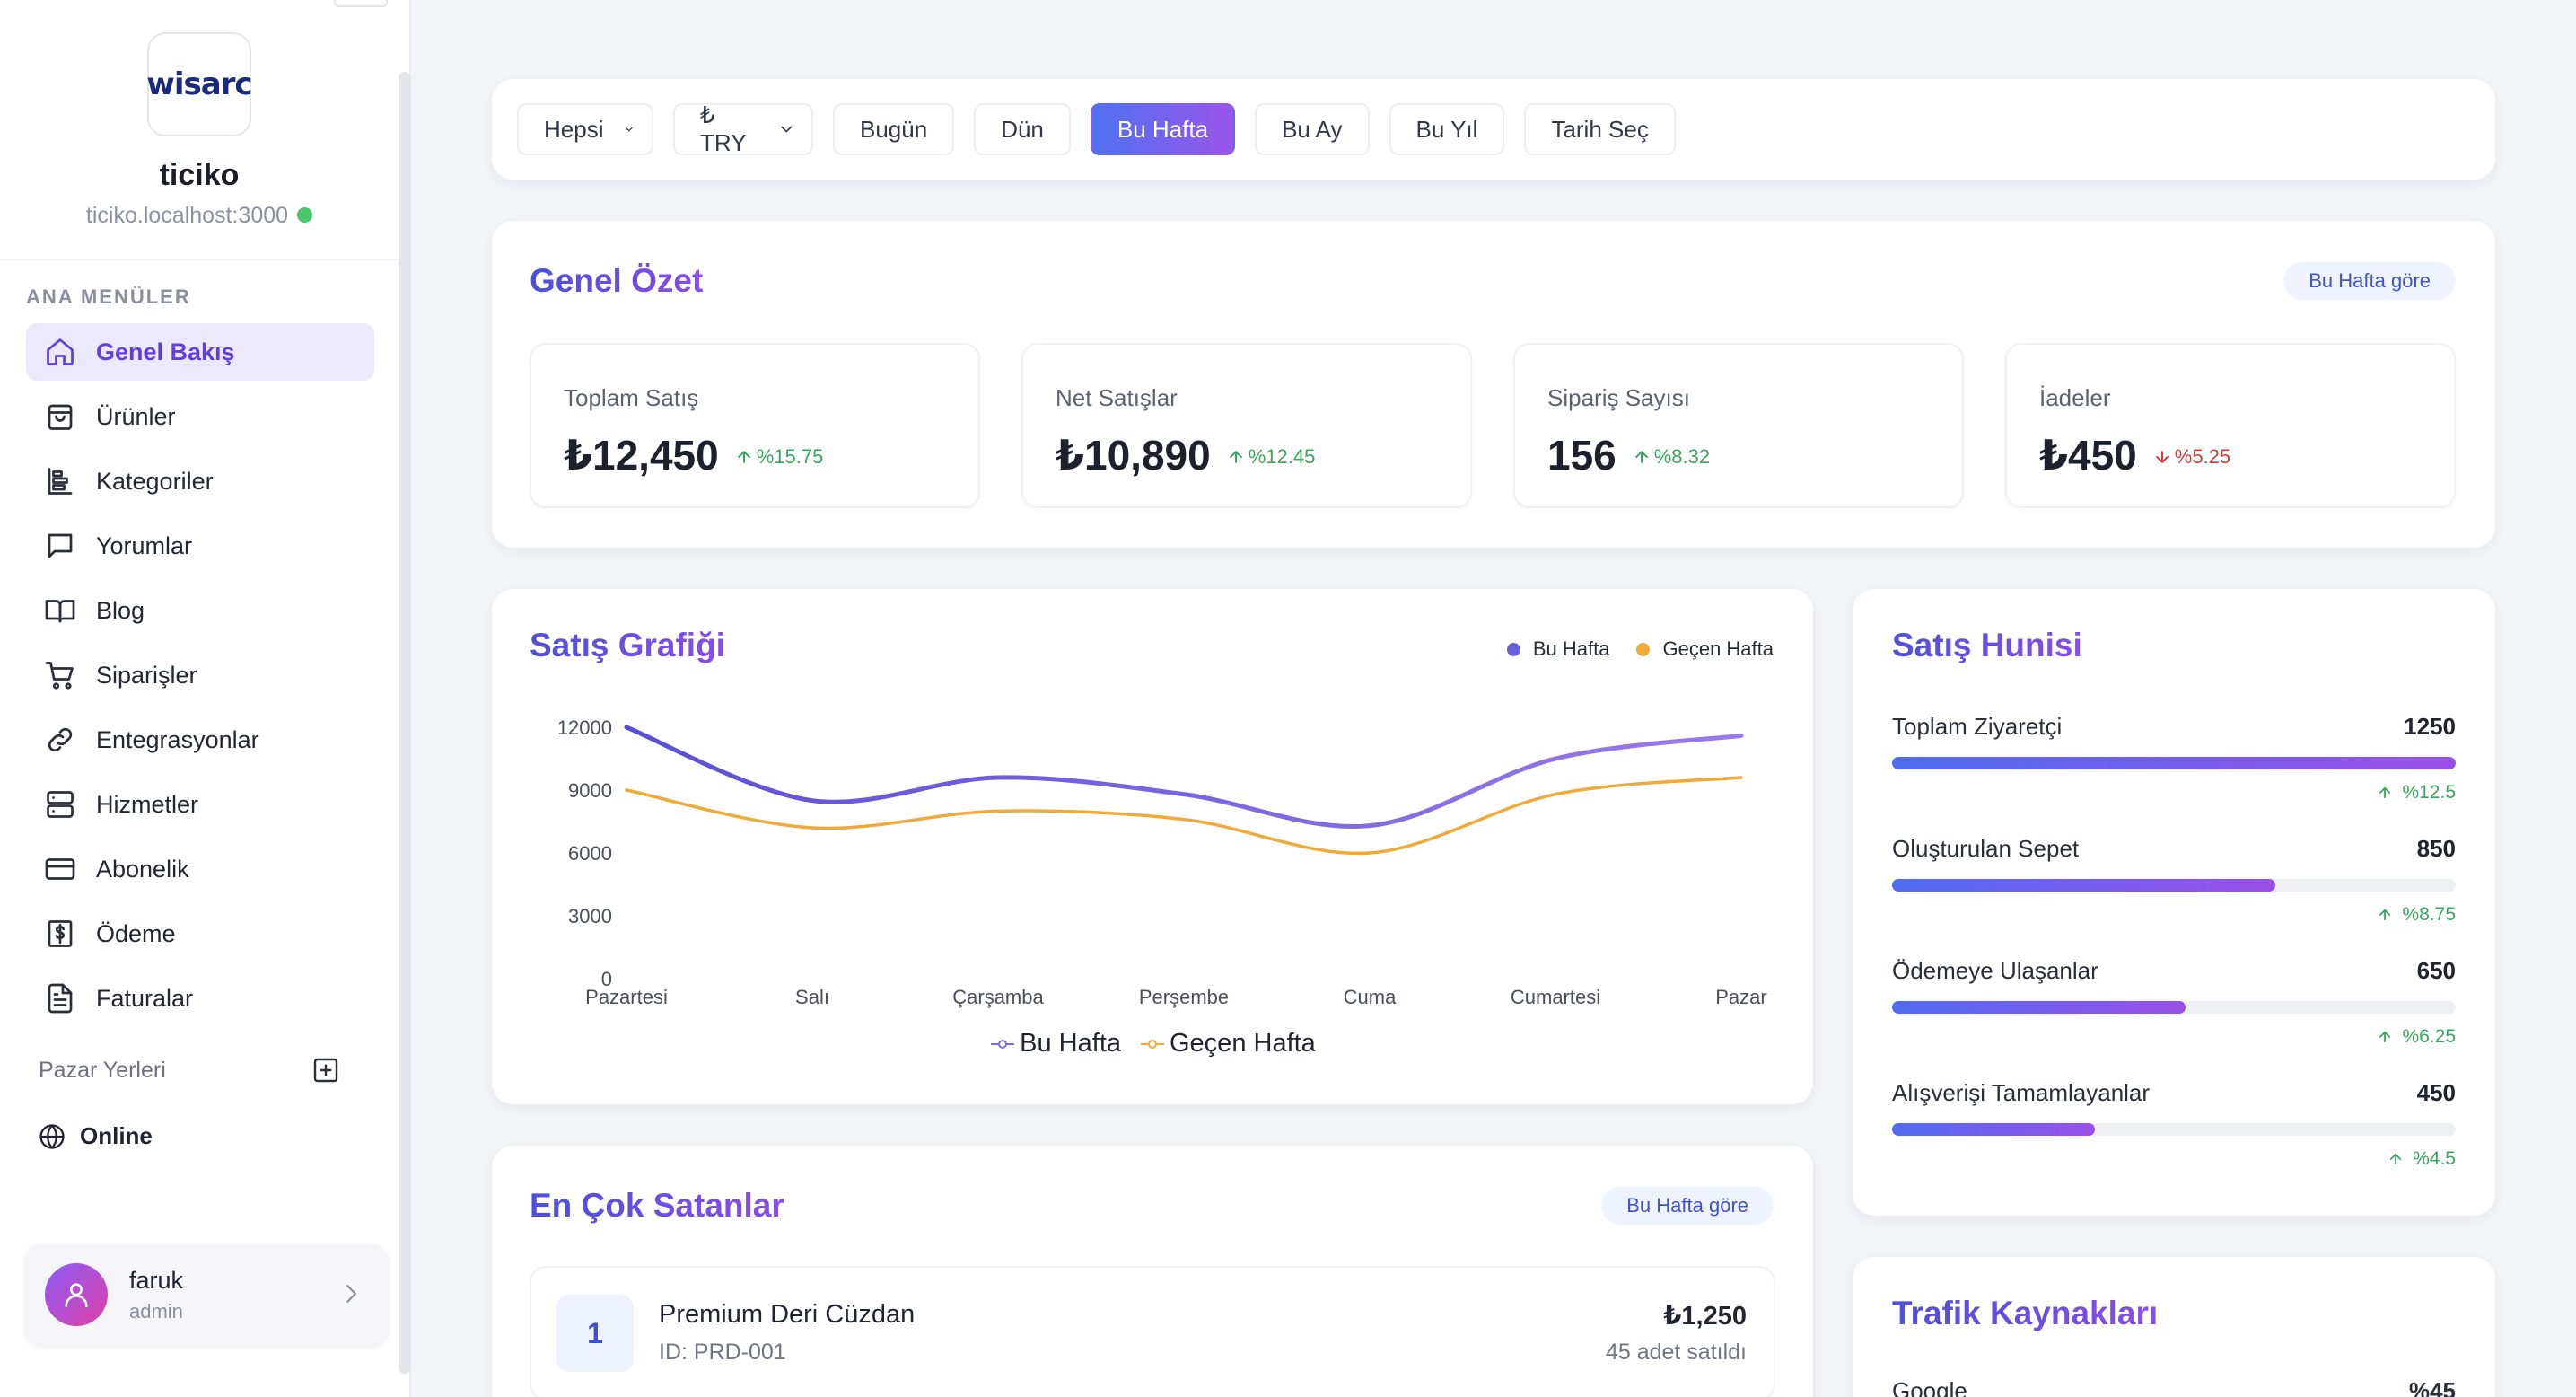  Describe the element at coordinates (786, 129) in the screenshot. I see `chevron-down-icon` at that location.